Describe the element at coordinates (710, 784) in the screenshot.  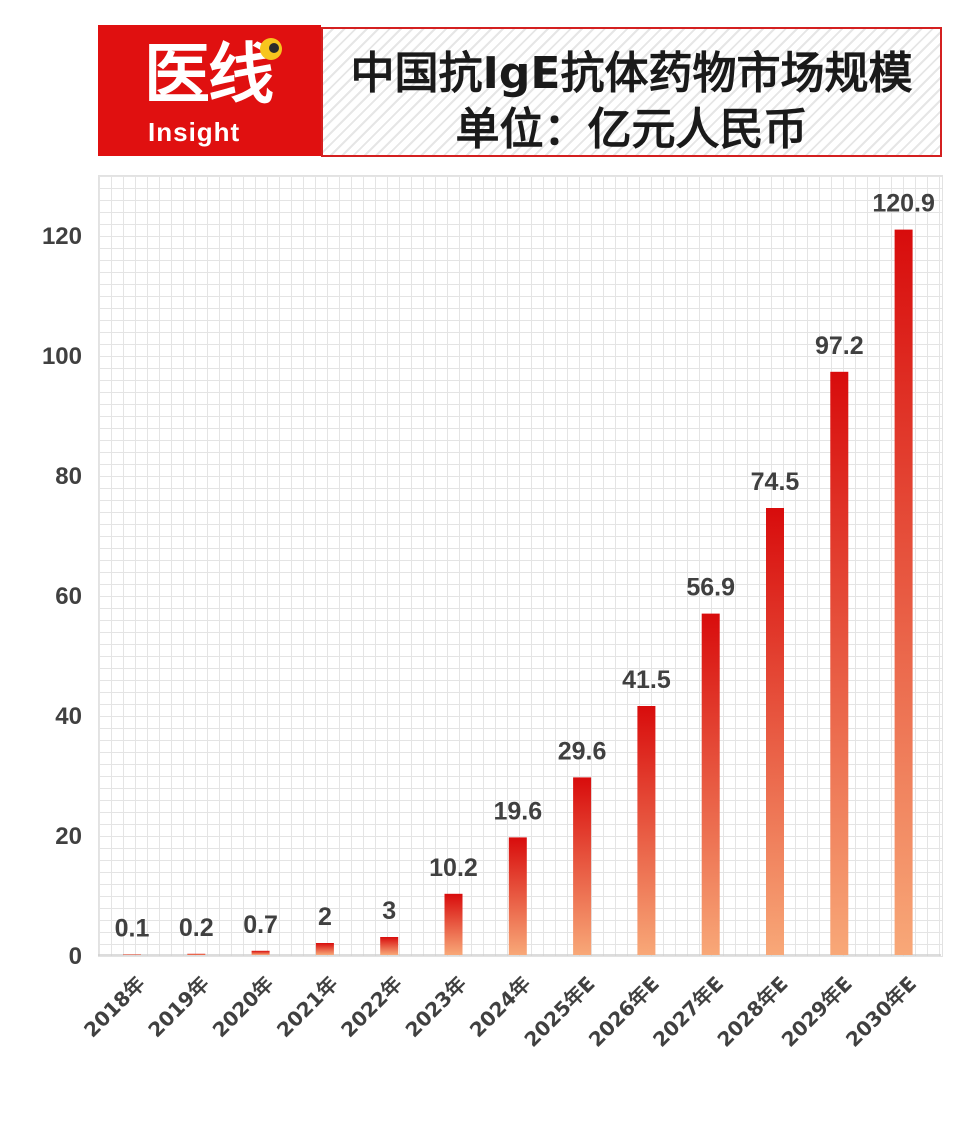
I see `bar-2027年E` at that location.